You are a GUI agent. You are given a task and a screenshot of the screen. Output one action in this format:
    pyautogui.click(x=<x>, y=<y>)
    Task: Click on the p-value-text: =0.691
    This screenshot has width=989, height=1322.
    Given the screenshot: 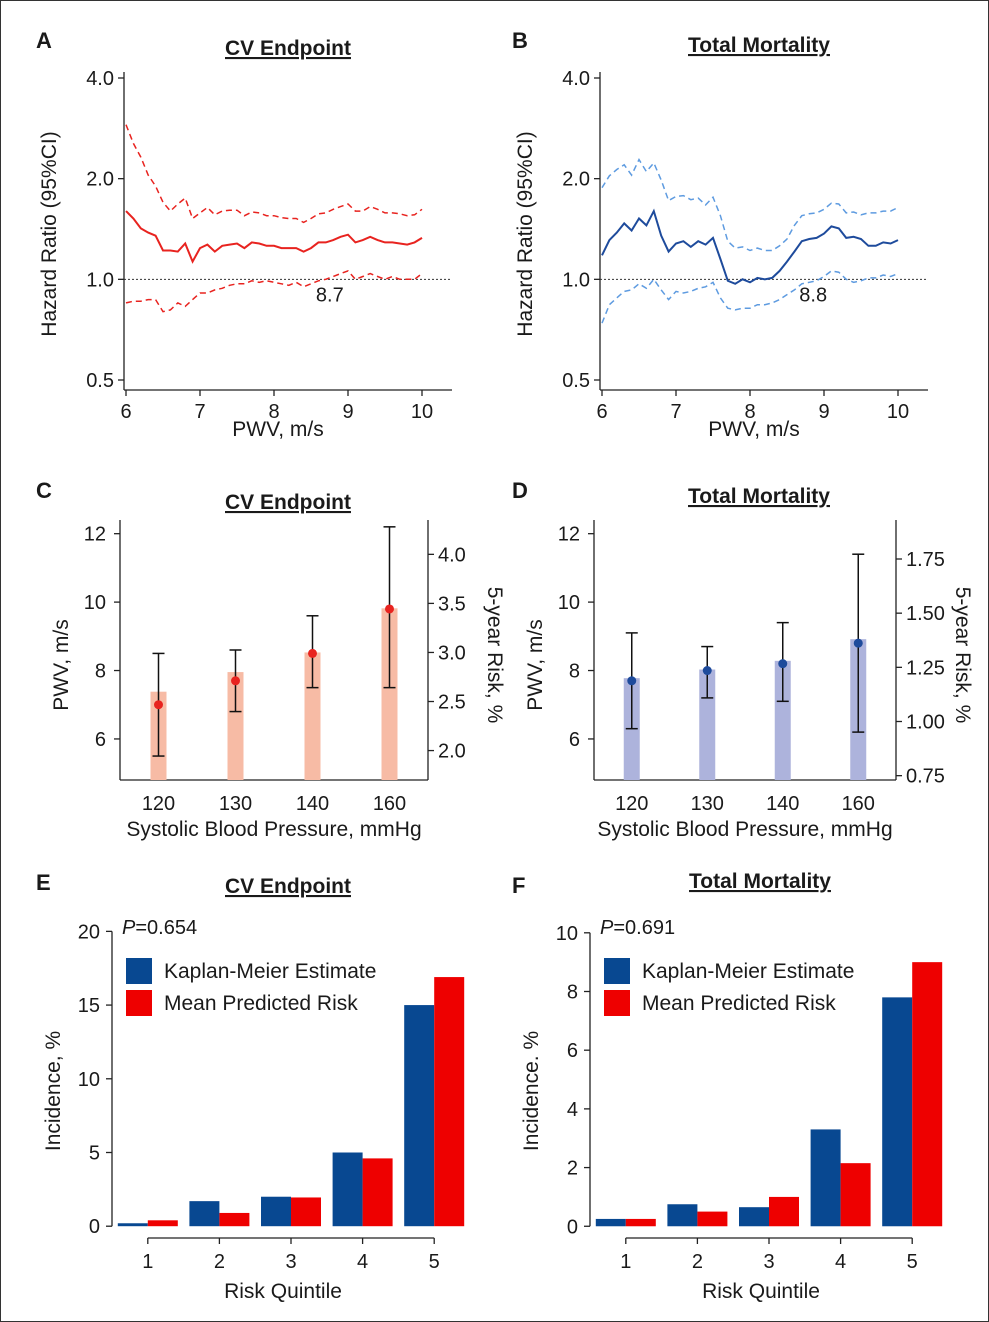 What is the action you would take?
    pyautogui.click(x=644, y=928)
    